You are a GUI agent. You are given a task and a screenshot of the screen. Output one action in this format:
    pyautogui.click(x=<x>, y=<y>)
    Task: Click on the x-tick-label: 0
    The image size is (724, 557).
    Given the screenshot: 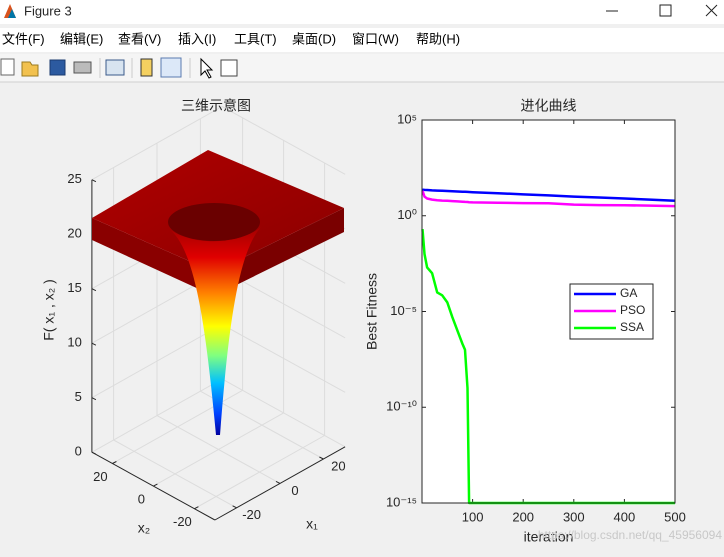 What is the action you would take?
    pyautogui.click(x=294, y=490)
    